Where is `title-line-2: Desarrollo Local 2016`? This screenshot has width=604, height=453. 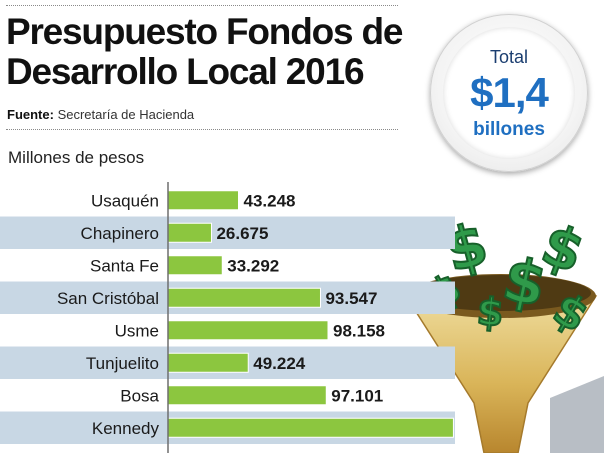 title-line-2: Desarrollo Local 2016 is located at coordinates (185, 71).